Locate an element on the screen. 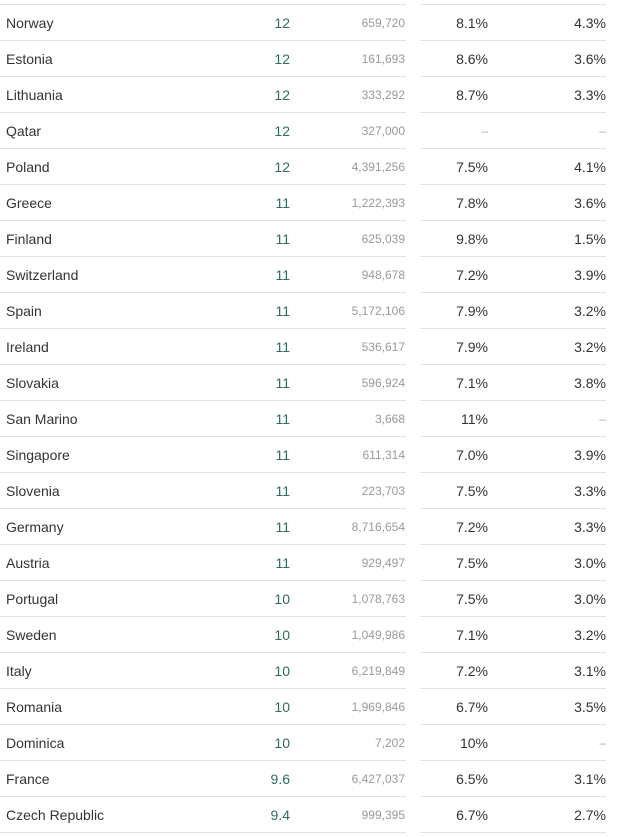  country-name: Ireland is located at coordinates (27, 347).